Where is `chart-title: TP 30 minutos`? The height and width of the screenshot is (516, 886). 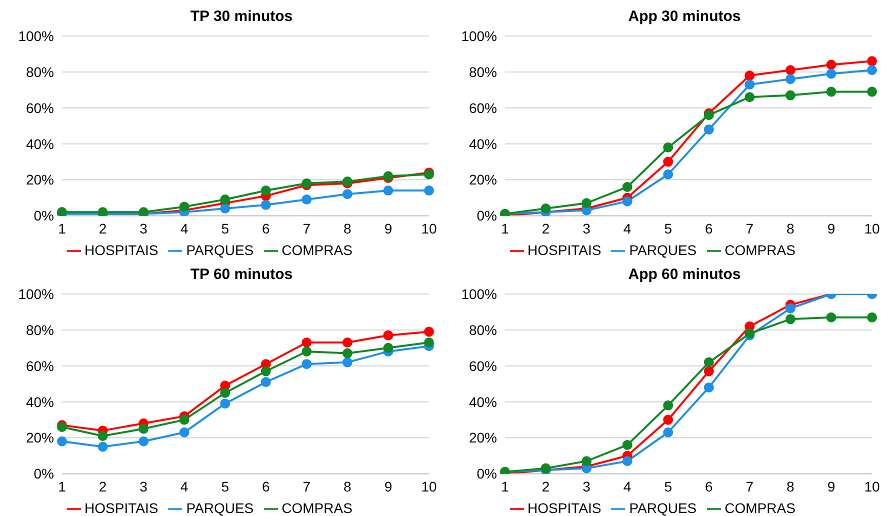 chart-title: TP 30 minutos is located at coordinates (241, 16).